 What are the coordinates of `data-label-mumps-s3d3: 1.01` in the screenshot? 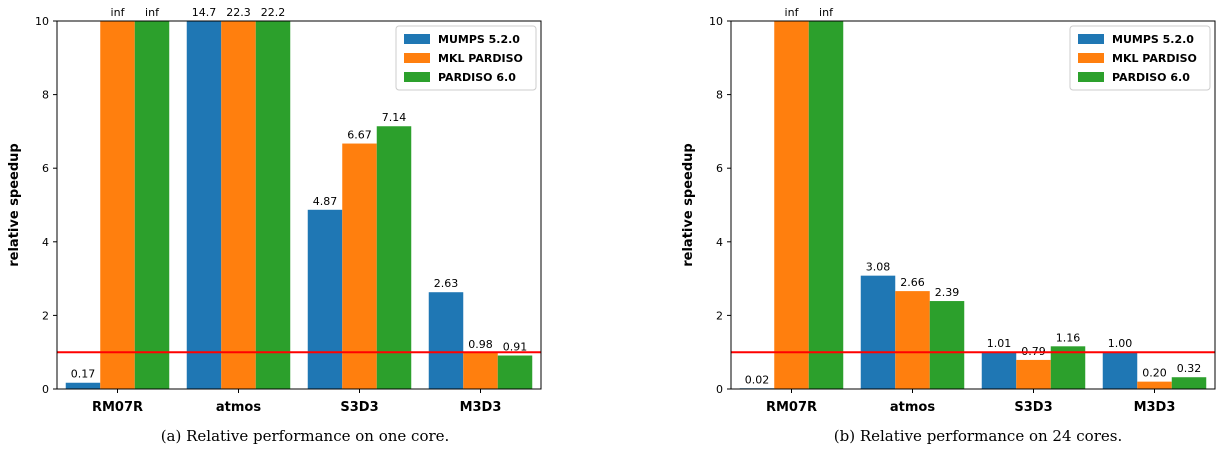 It's located at (999, 343).